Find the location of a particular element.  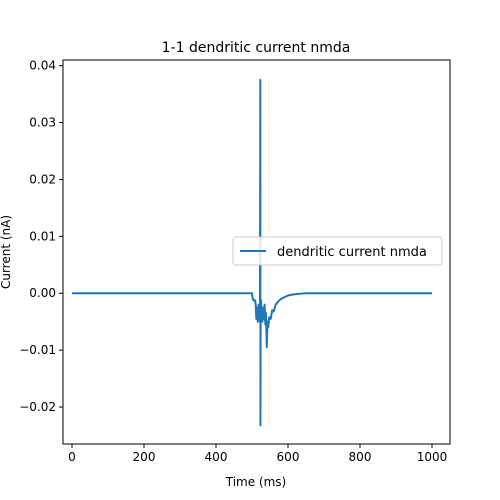

x-tick-label: 800 is located at coordinates (360, 457).